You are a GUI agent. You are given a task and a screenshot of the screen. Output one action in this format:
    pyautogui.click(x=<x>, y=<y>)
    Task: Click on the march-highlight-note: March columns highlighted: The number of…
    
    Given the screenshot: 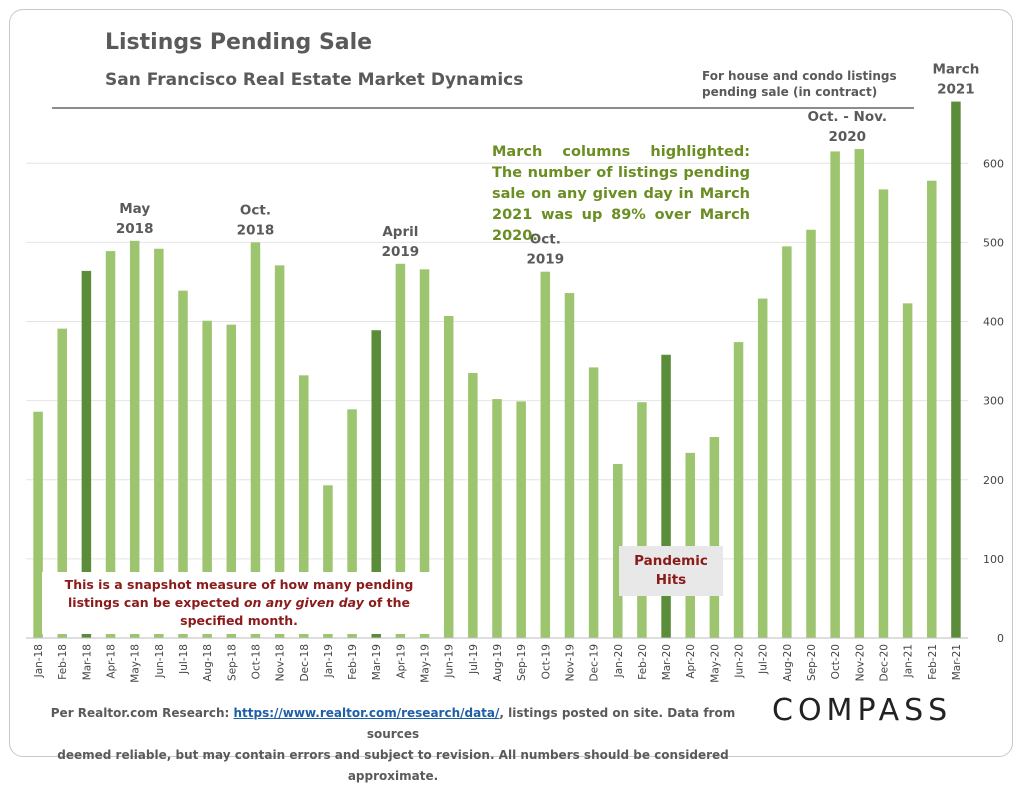 What is the action you would take?
    pyautogui.click(x=621, y=194)
    